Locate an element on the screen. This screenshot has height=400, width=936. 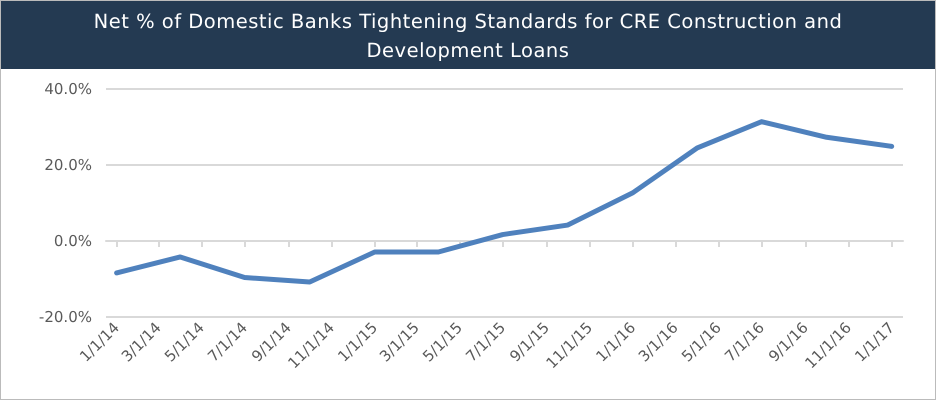
y-tick-label: -20.0% is located at coordinates (65, 317).